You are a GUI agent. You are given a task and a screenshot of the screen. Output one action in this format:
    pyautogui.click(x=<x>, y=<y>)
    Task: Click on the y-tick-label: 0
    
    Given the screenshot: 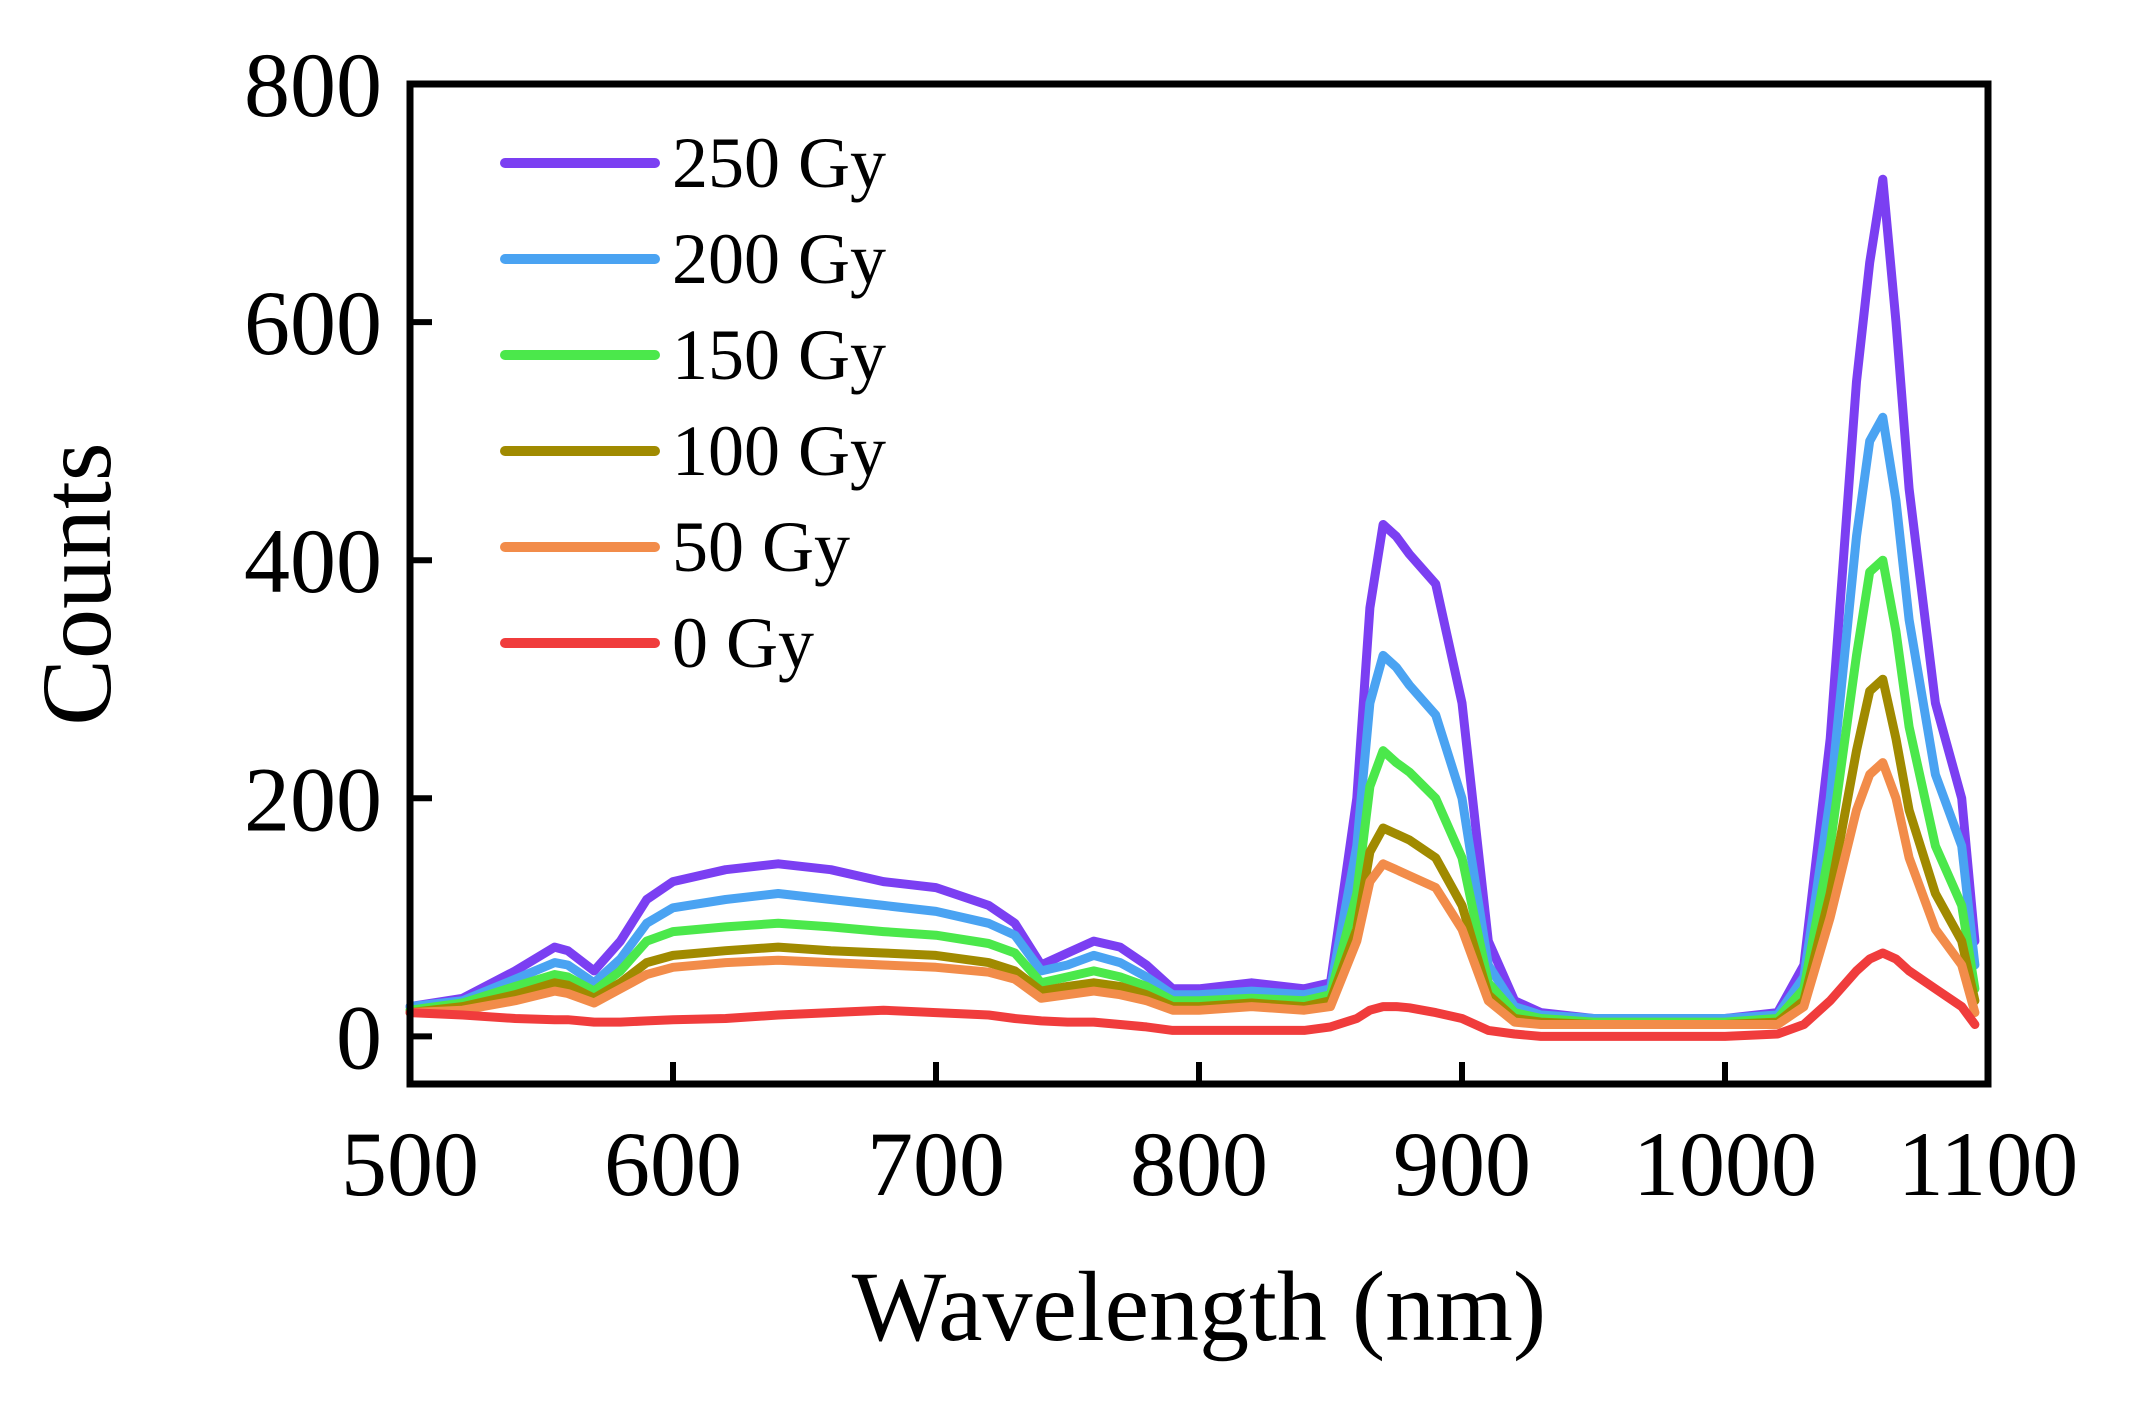 What is the action you would take?
    pyautogui.click(x=359, y=1037)
    